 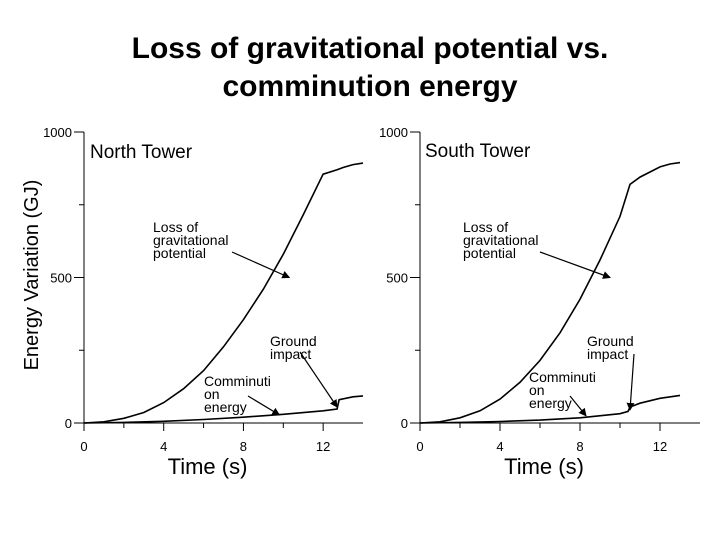 I want to click on chart-title: South Tower, so click(x=478, y=151).